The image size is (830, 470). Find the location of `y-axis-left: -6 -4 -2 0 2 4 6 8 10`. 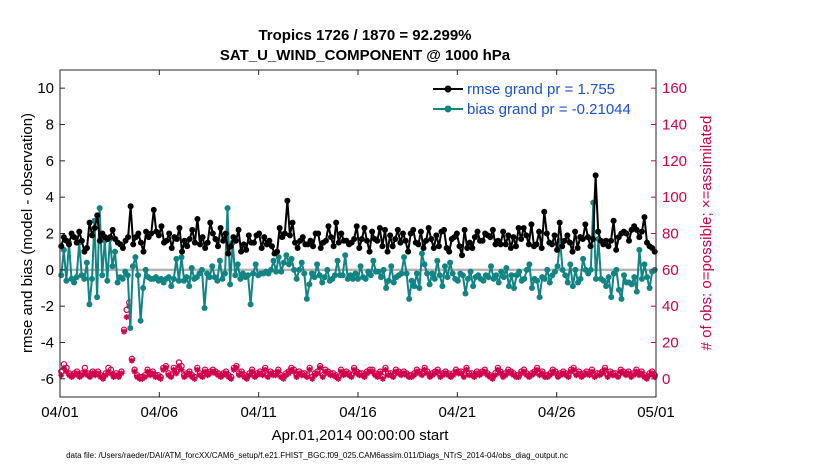

y-axis-left: -6 -4 -2 0 2 4 6 8 10 is located at coordinates (51, 234).